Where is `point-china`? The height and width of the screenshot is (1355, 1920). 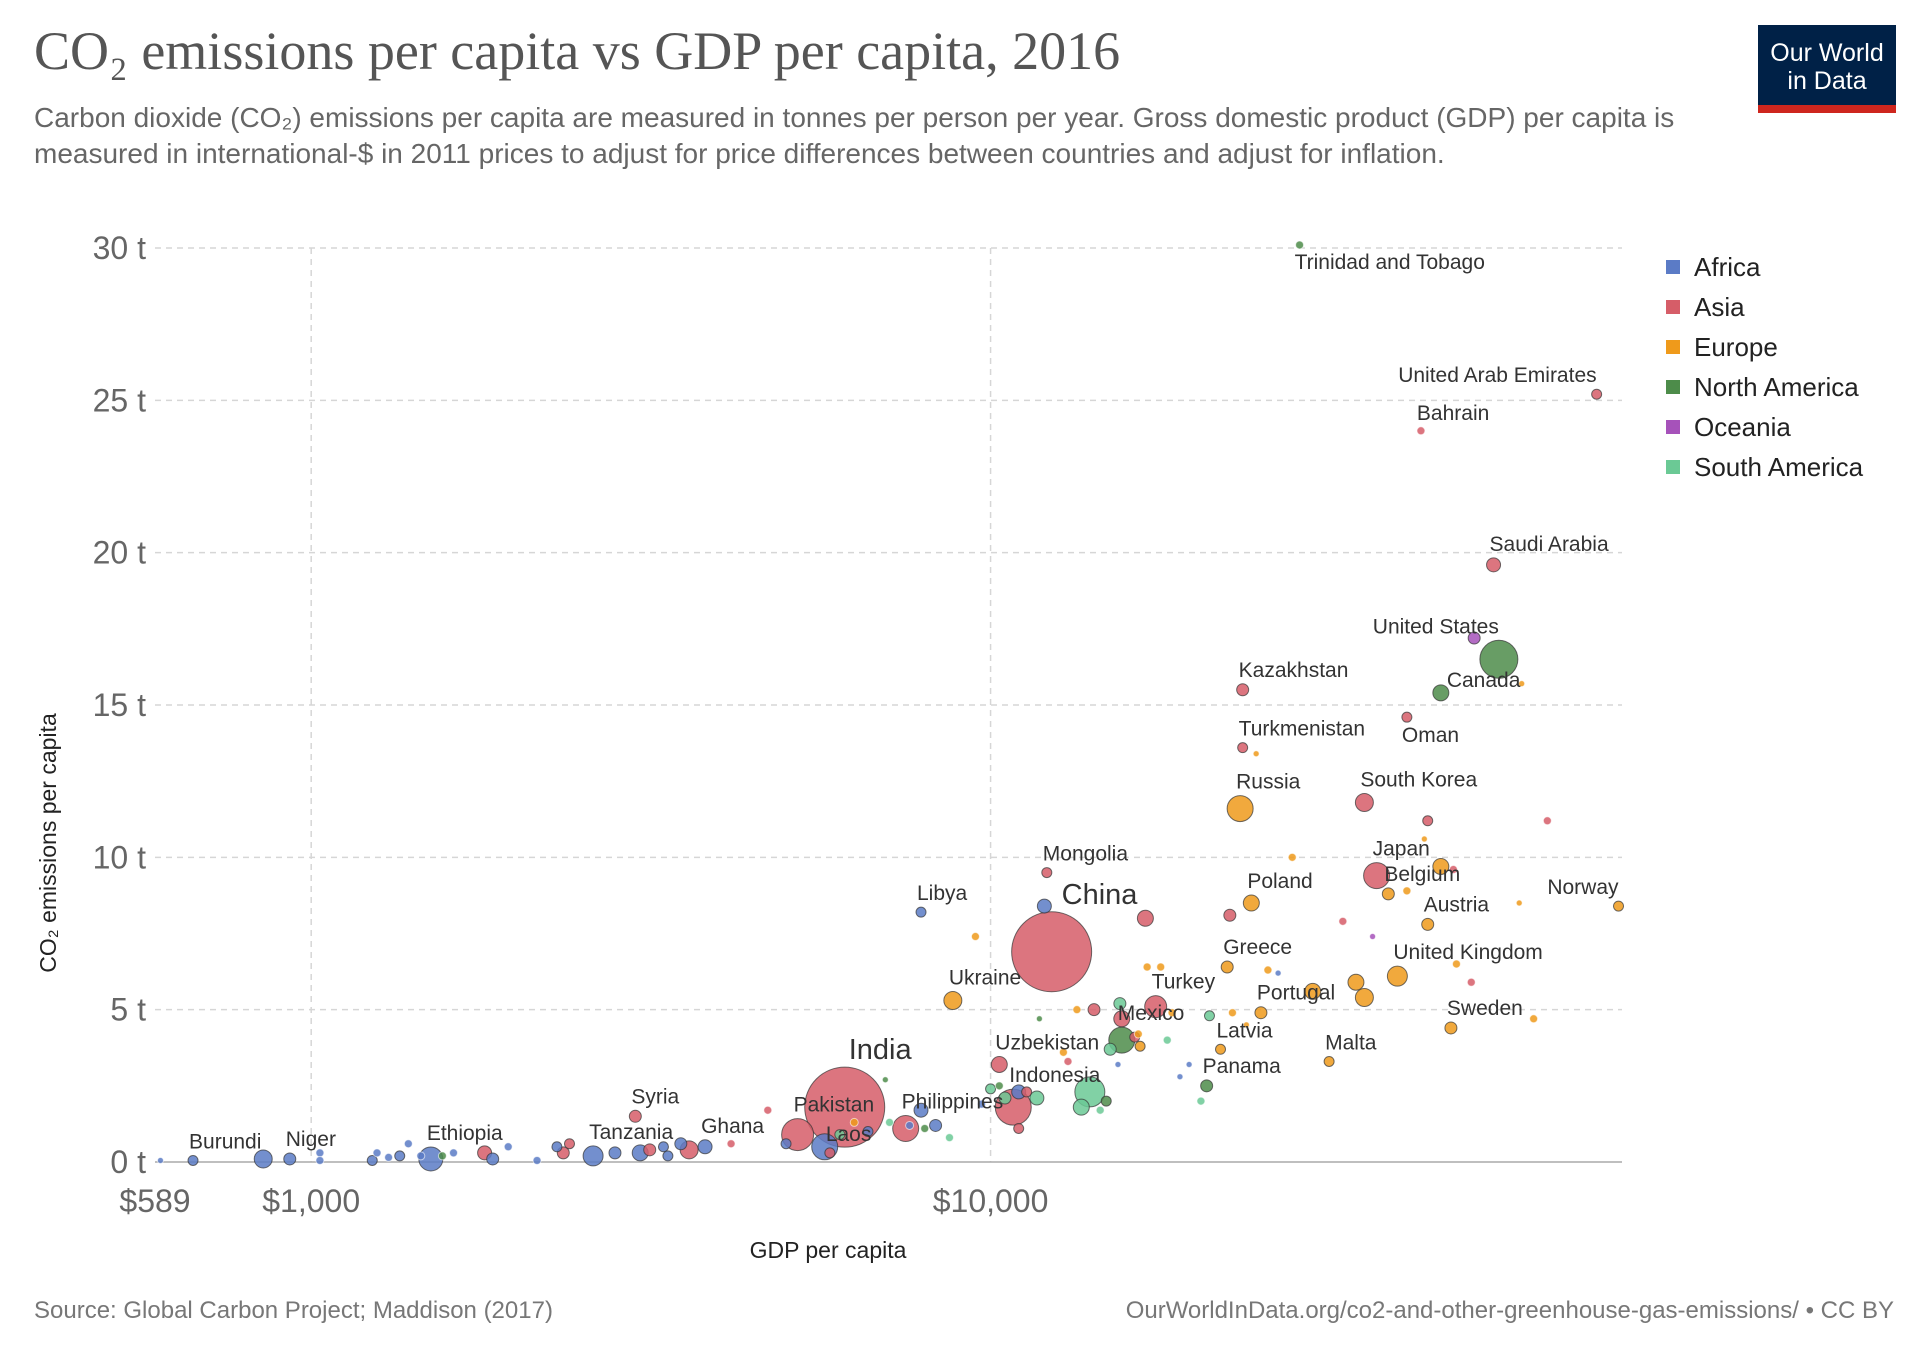 point-china is located at coordinates (1052, 952).